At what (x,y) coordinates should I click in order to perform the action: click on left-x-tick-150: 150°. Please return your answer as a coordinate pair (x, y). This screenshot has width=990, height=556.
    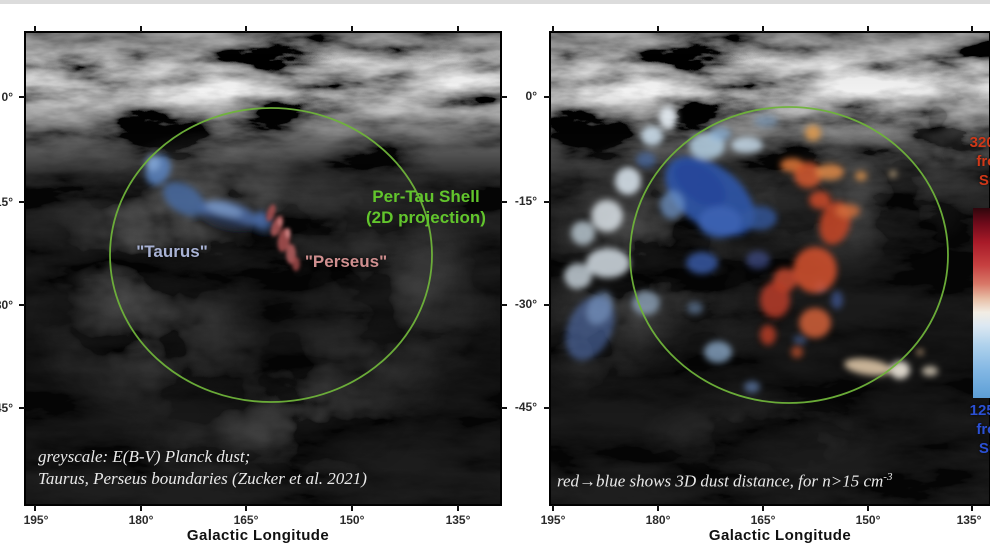
    Looking at the image, I should click on (352, 520).